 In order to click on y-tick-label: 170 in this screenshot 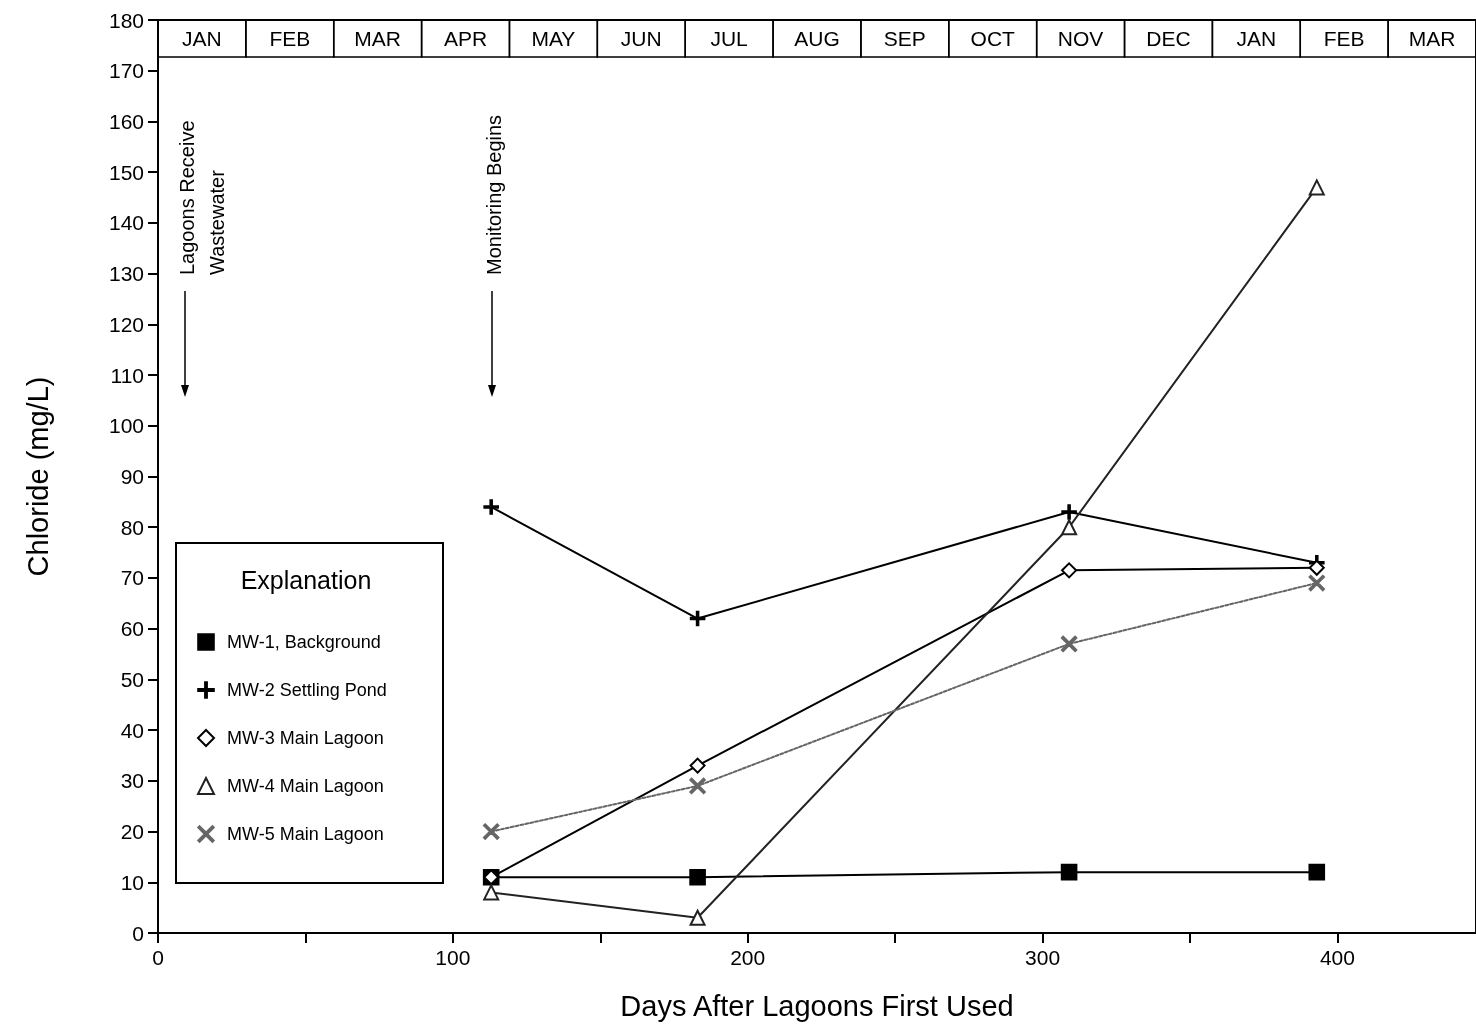, I will do `click(126, 71)`.